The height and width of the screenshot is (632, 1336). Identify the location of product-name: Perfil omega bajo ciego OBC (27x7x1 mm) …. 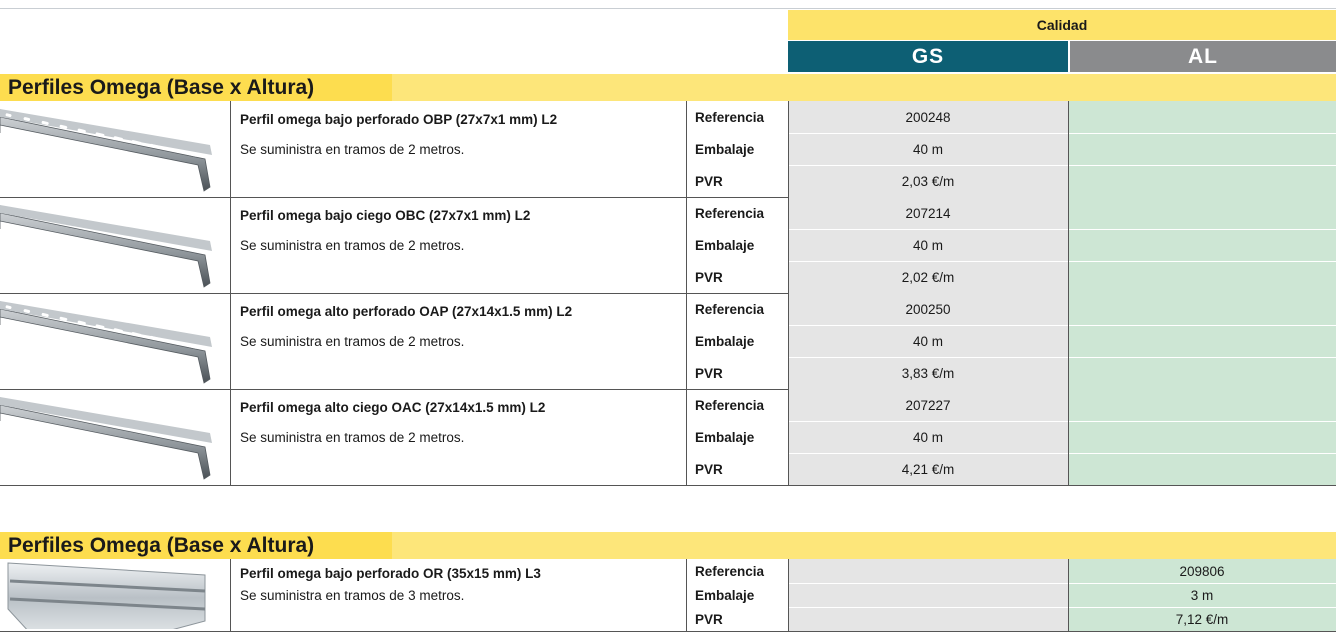
(385, 215).